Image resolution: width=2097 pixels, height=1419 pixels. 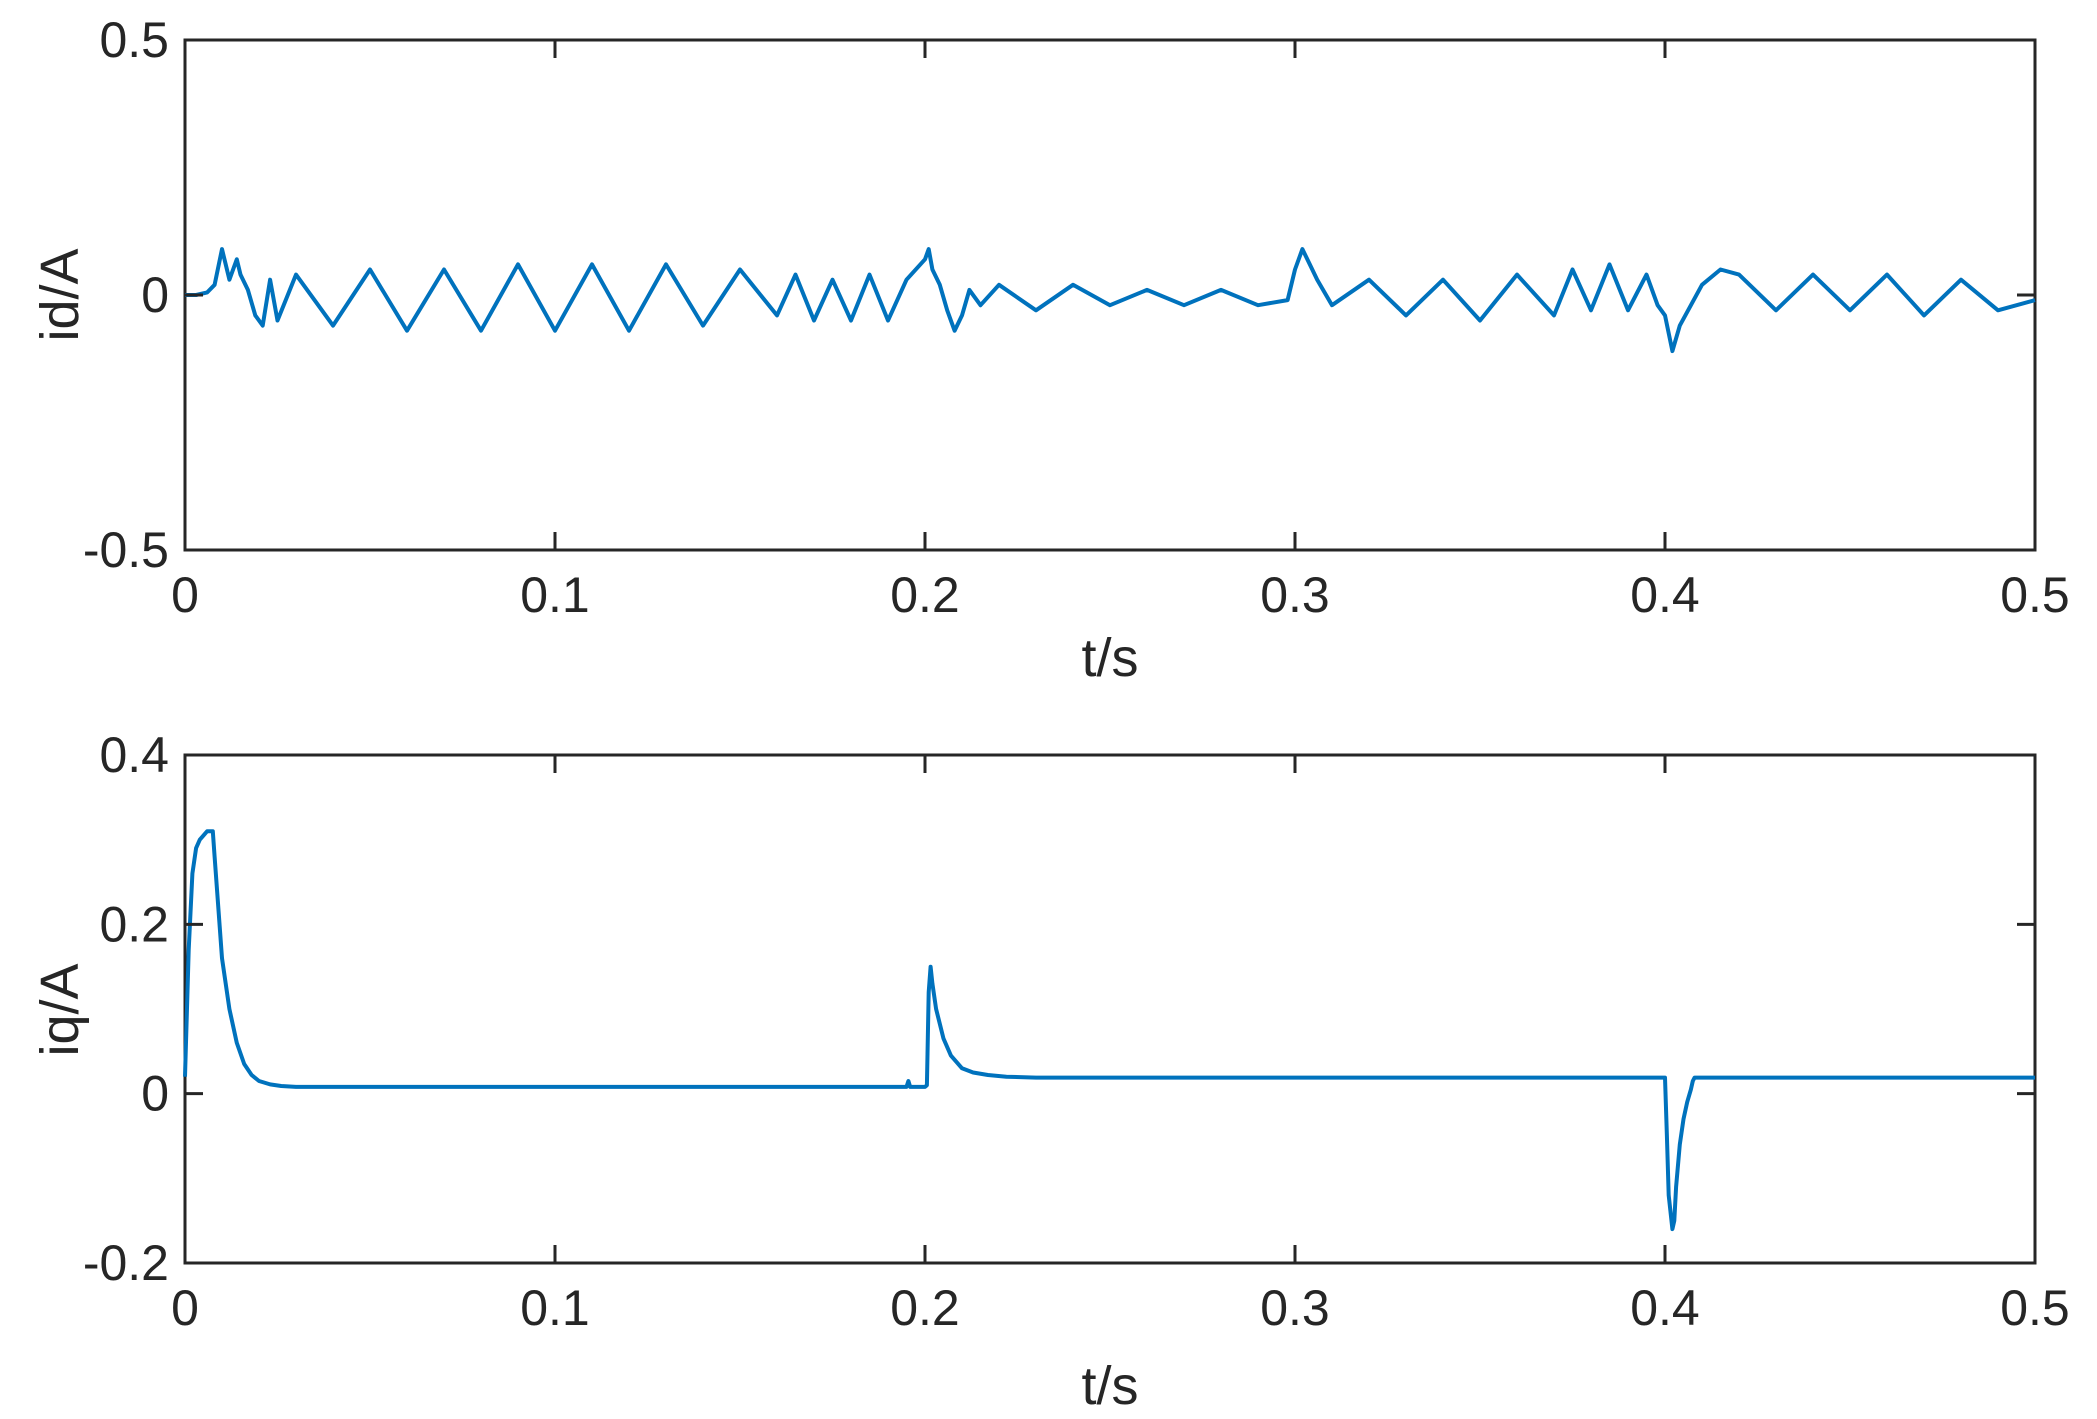 I want to click on ylabel-id: id/A, so click(x=60, y=294).